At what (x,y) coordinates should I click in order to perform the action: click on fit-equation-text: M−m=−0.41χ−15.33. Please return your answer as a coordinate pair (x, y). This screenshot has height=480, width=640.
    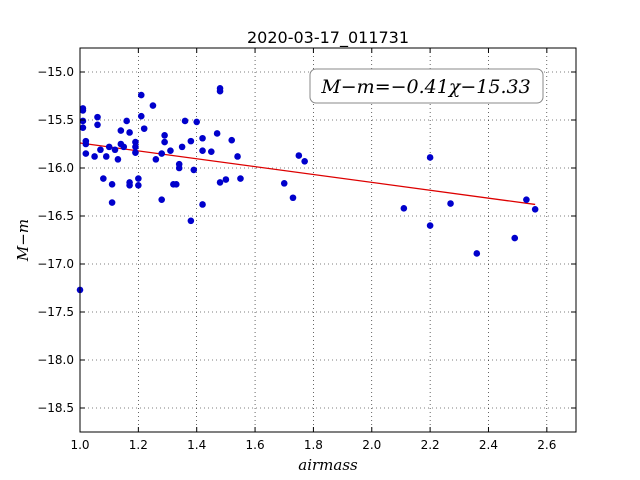
    Looking at the image, I should click on (425, 87).